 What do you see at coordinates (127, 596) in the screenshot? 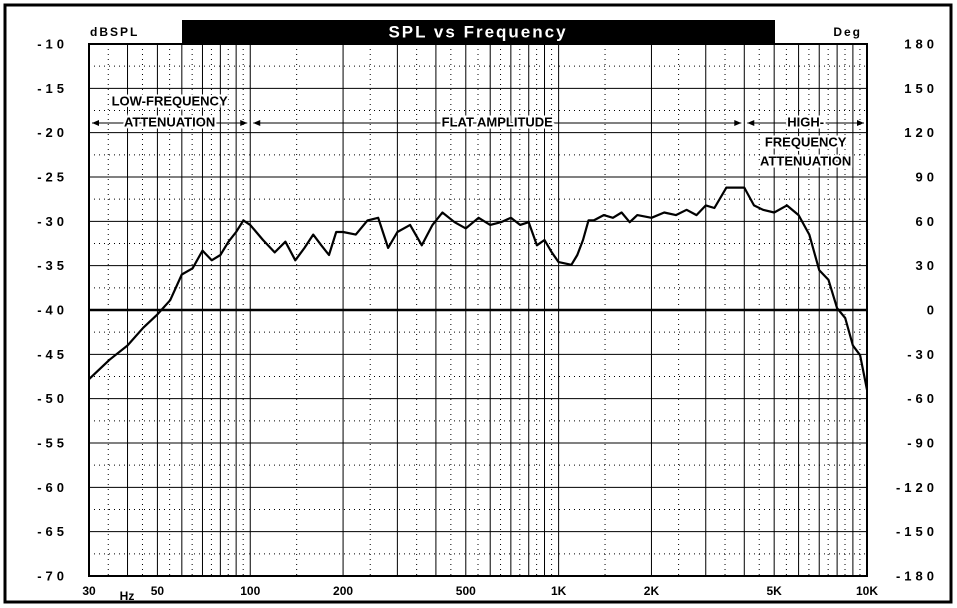
I see `x-axis-title: Hz` at bounding box center [127, 596].